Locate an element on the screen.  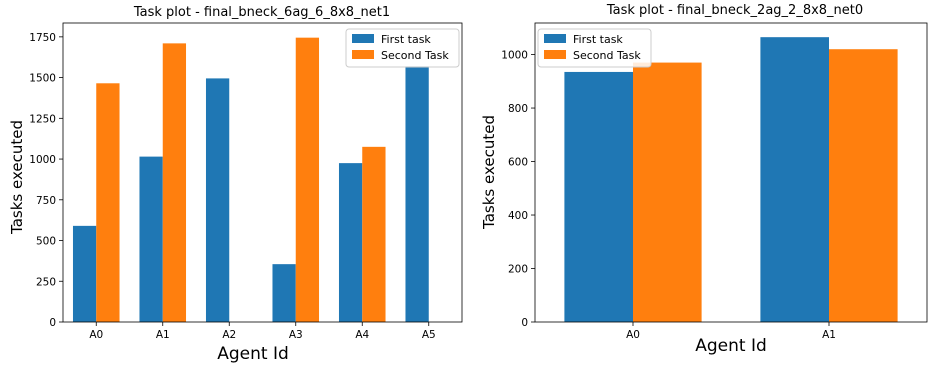
chart-right-ylabel: Tasks executed is located at coordinates (489, 172).